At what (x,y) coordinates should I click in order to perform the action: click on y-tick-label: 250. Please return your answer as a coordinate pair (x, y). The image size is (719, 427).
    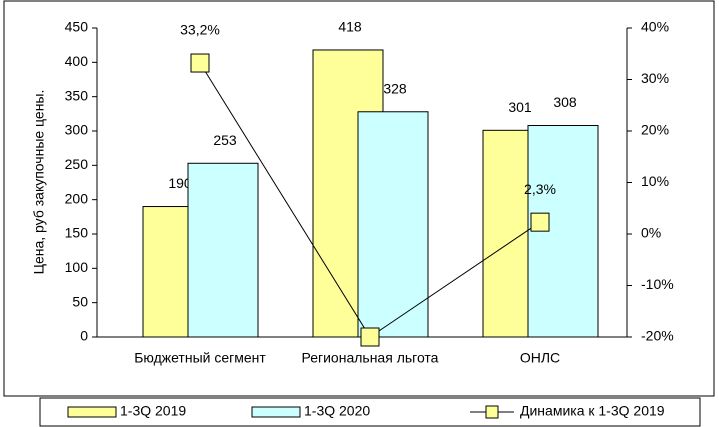
    Looking at the image, I should click on (77, 164).